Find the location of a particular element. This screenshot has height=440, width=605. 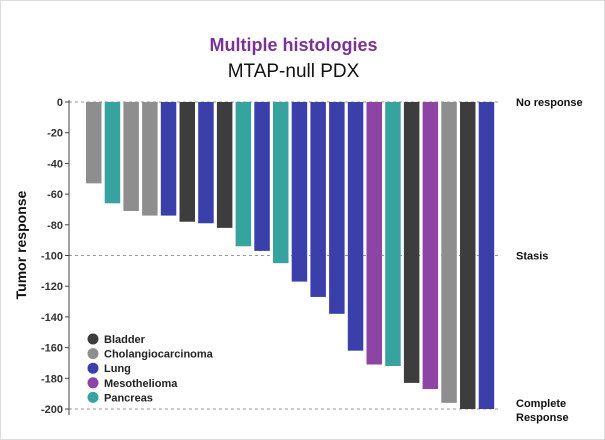

reference-label: No response is located at coordinates (549, 103).